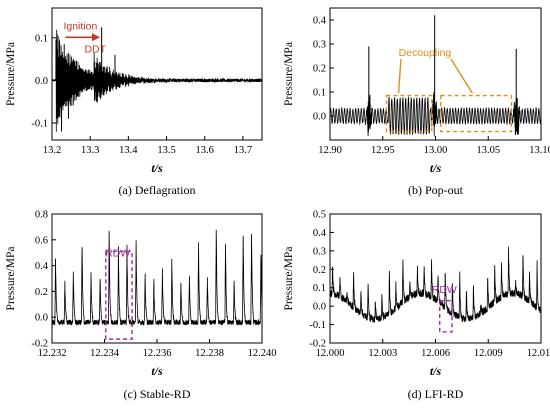 Image resolution: width=550 pixels, height=409 pixels. I want to click on panel-caption: (c) Stable-RD, so click(157, 394).